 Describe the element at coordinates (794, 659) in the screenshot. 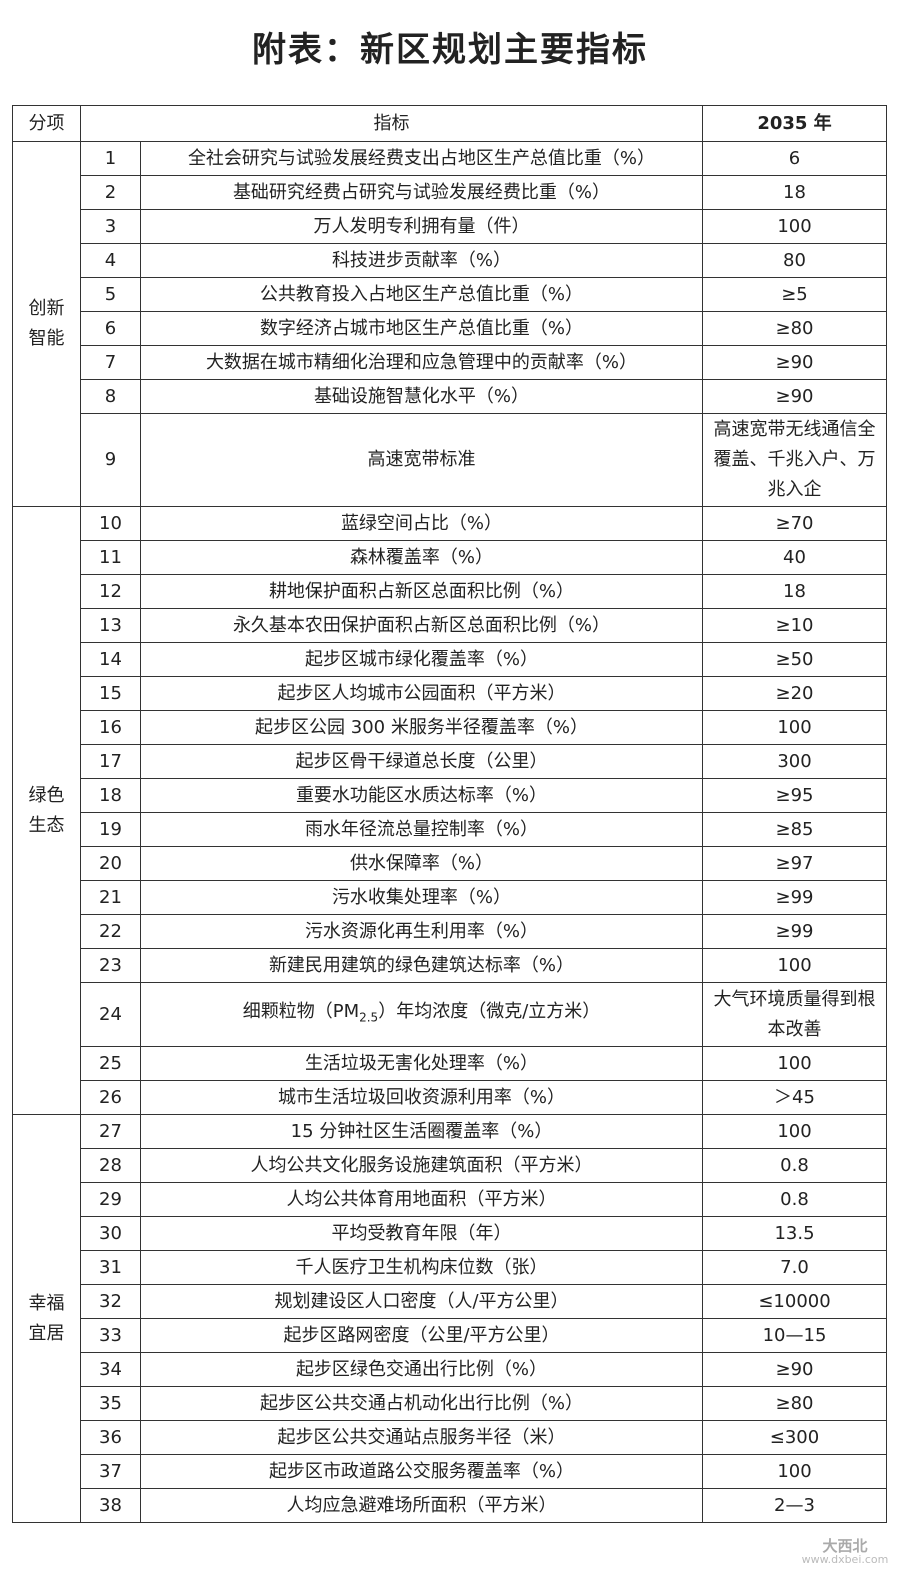

I see `target-value: ≥50` at that location.